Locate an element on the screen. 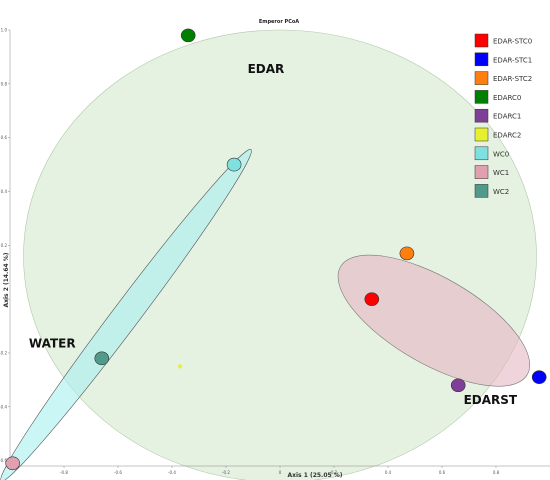 Image resolution: width=550 pixels, height=480 pixels. y-tick-label: 1.0 is located at coordinates (4, 30).